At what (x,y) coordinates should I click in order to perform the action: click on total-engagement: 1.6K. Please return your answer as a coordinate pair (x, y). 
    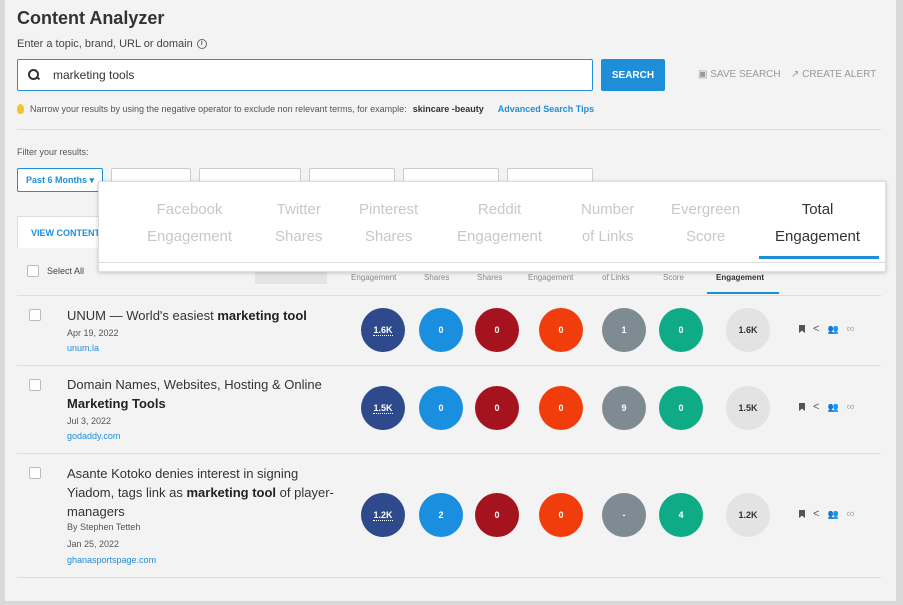
    Looking at the image, I should click on (748, 330).